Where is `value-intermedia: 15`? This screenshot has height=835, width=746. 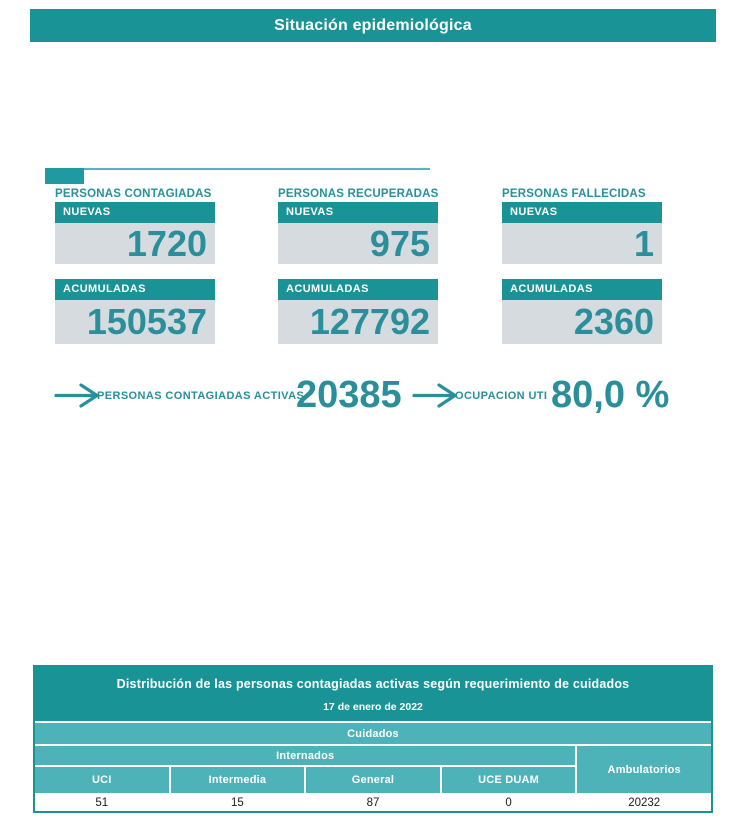 value-intermedia: 15 is located at coordinates (237, 803).